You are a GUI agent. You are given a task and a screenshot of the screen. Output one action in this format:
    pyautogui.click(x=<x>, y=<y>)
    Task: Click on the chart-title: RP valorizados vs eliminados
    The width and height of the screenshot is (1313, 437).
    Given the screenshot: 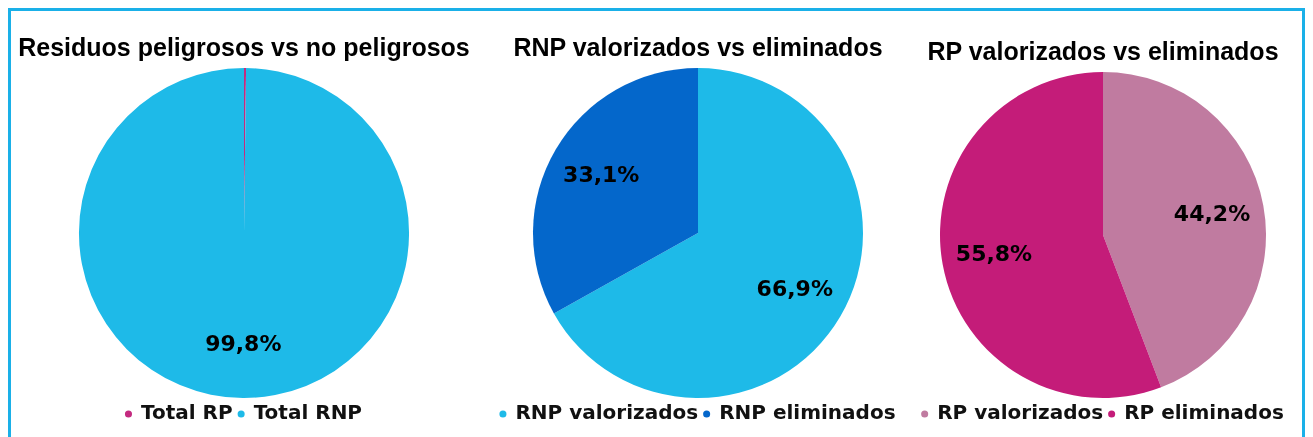 What is the action you would take?
    pyautogui.click(x=1103, y=50)
    